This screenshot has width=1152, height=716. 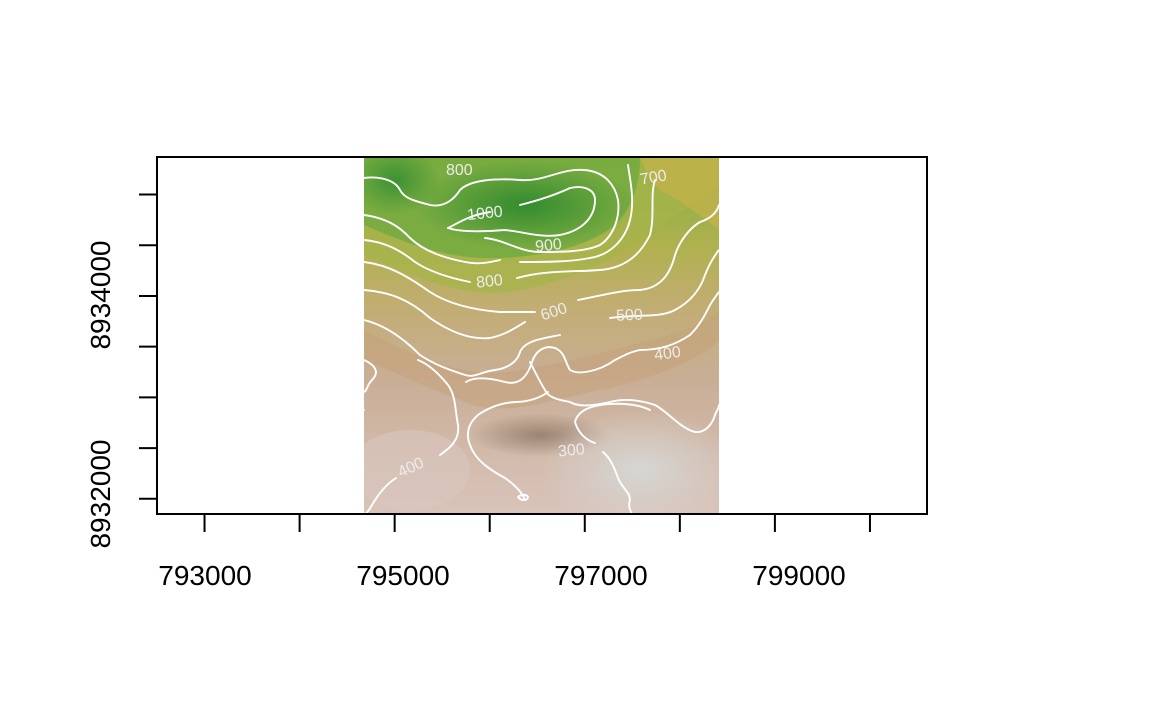 What do you see at coordinates (537, 523) in the screenshot?
I see `x-axis` at bounding box center [537, 523].